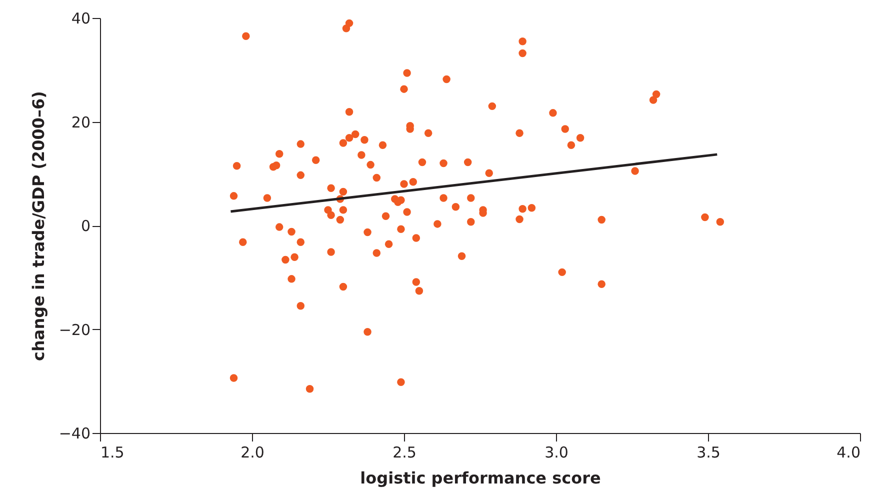 The width and height of the screenshot is (880, 502). What do you see at coordinates (848, 453) in the screenshot?
I see `x-tick-label: 4.0` at bounding box center [848, 453].